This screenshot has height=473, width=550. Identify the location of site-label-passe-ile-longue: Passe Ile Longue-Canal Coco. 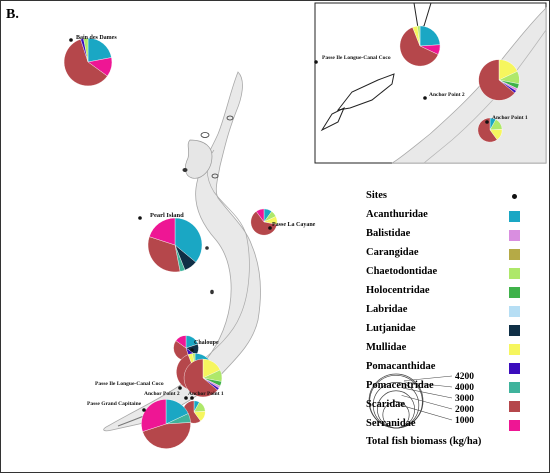
(129, 384).